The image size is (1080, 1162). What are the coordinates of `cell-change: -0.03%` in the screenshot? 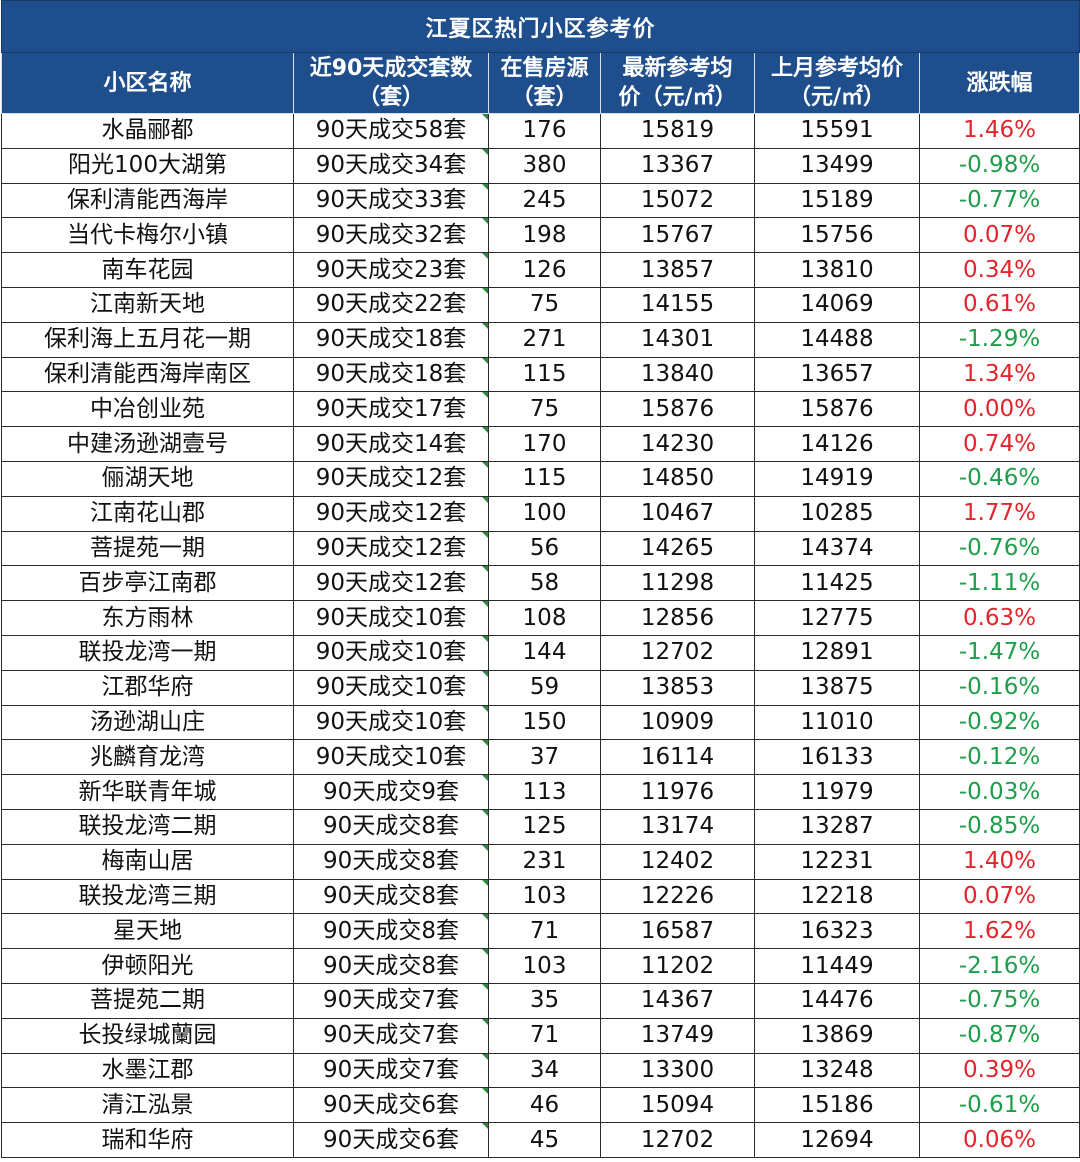 It's located at (999, 792).